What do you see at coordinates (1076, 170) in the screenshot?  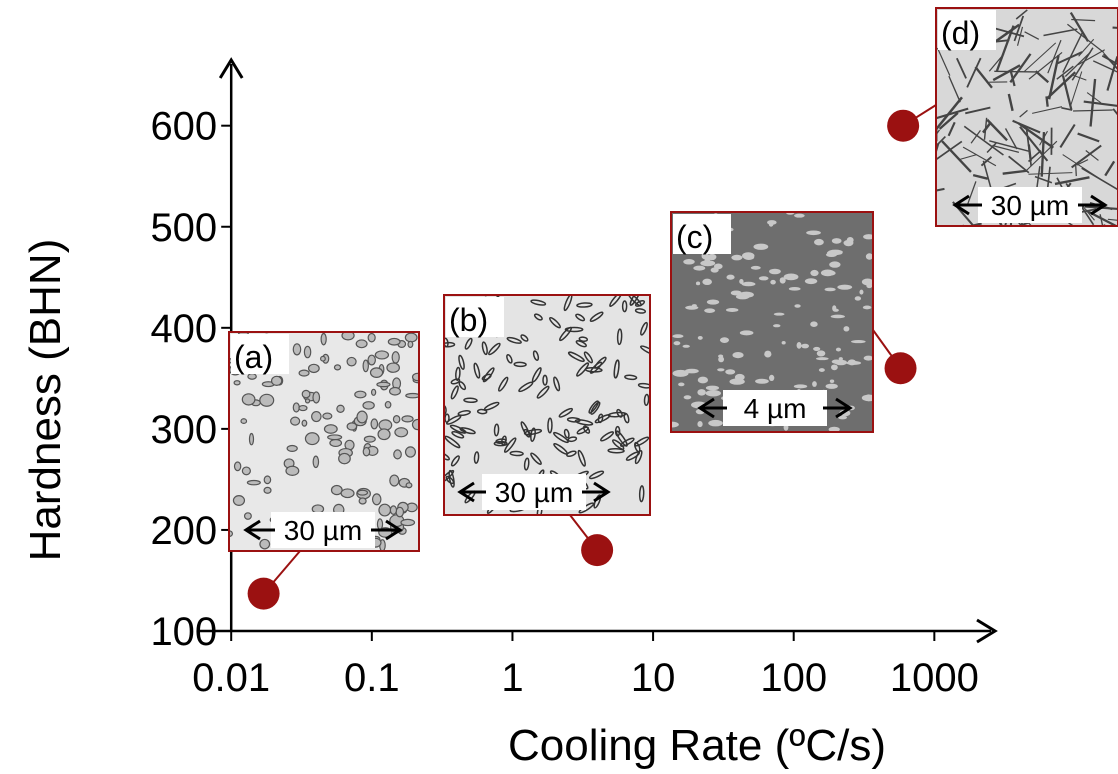 I see `needle` at bounding box center [1076, 170].